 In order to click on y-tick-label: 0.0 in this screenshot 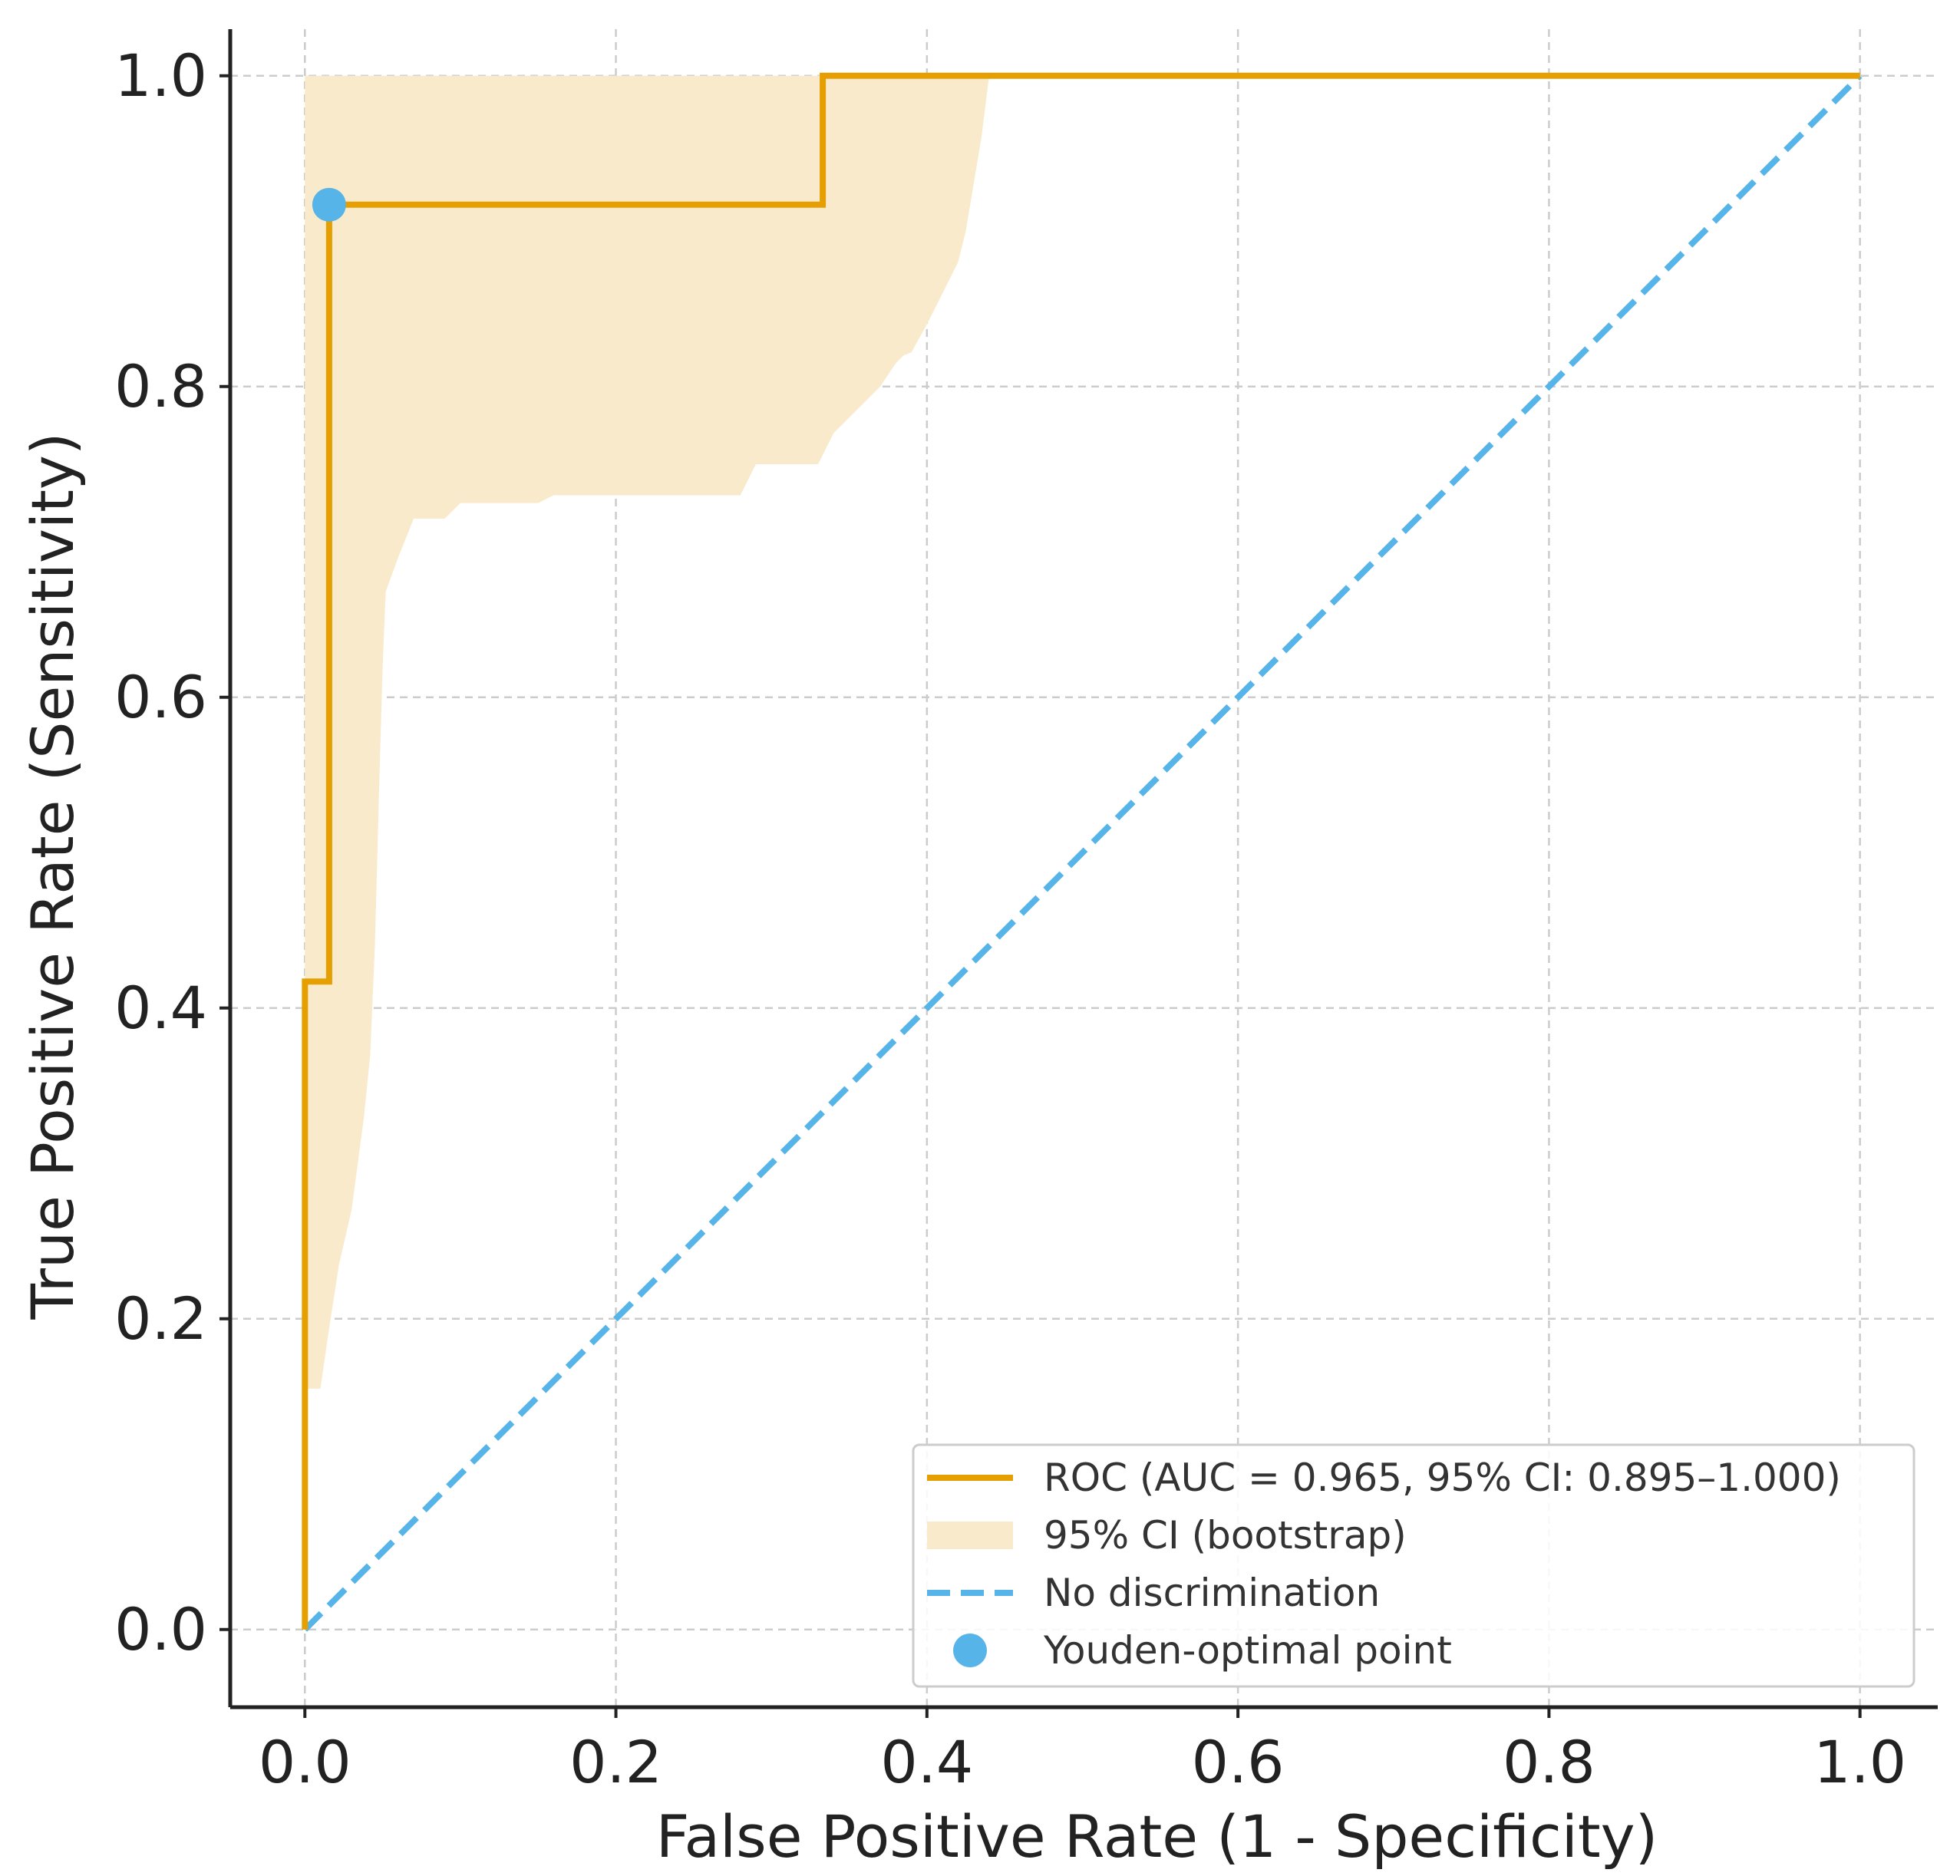, I will do `click(160, 1629)`.